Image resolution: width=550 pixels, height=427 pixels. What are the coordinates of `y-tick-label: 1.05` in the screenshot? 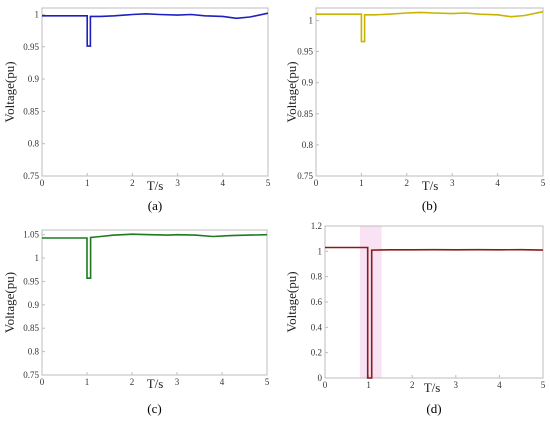 It's located at (31, 235).